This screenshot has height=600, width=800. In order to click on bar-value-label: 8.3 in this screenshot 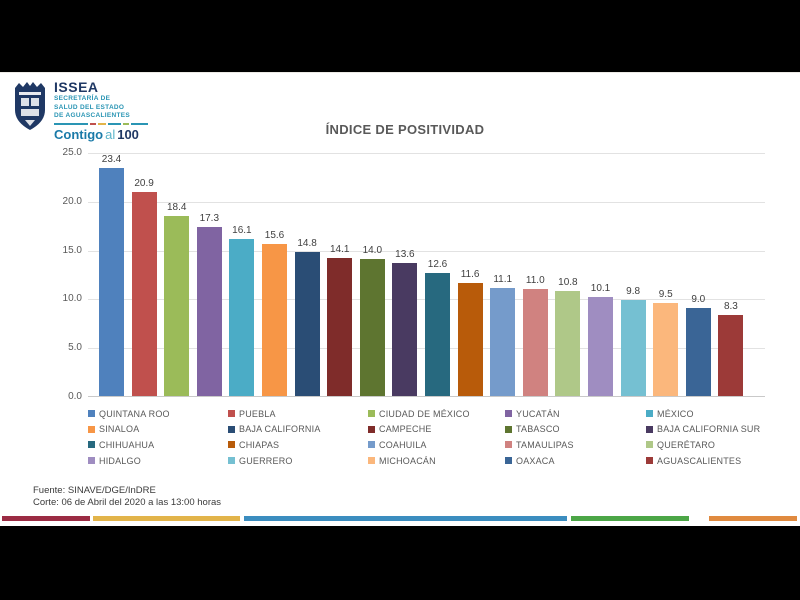, I will do `click(730, 306)`.